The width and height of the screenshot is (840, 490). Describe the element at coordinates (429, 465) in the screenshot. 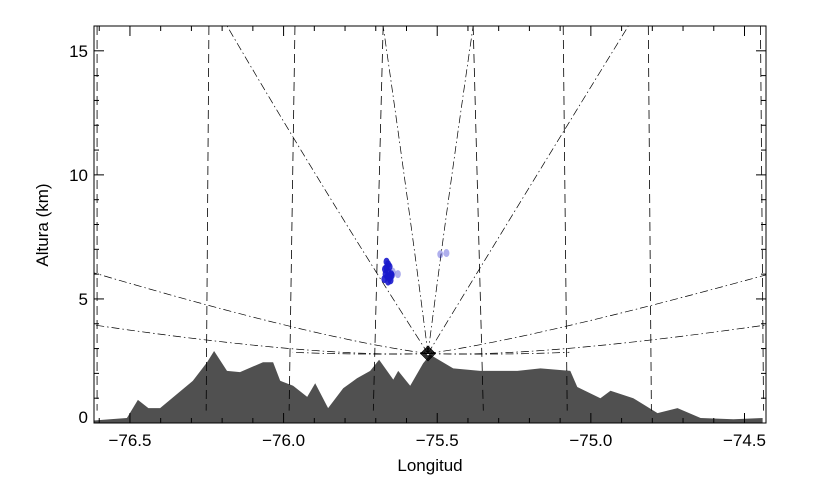

I see `x-axis-title: Longitud` at that location.